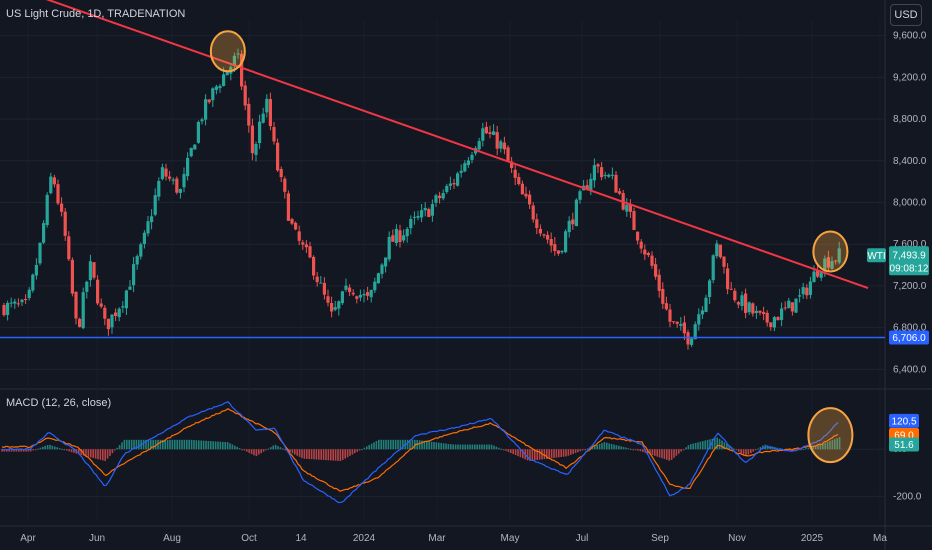 This screenshot has height=550, width=932. Describe the element at coordinates (910, 286) in the screenshot. I see `price-tick-label: 7,200.0` at that location.